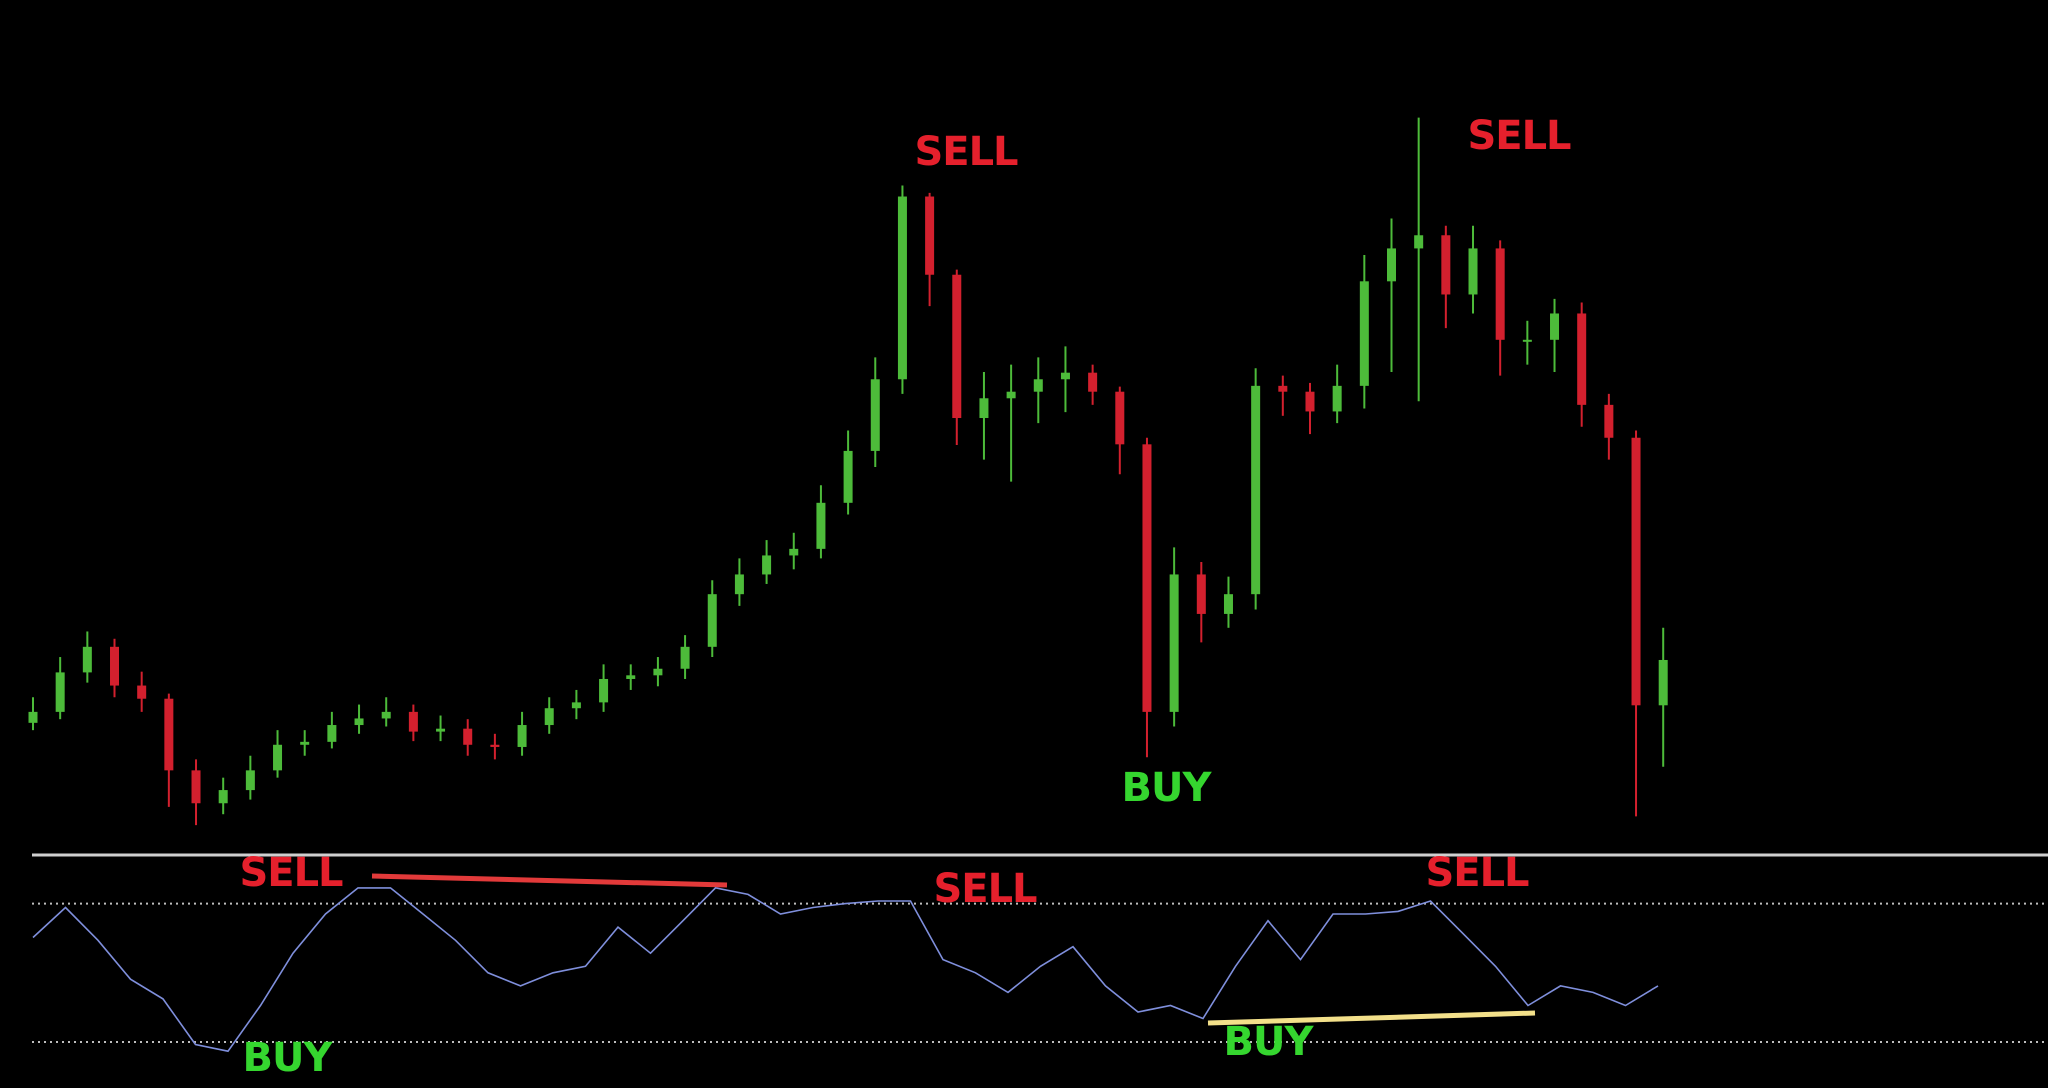  Describe the element at coordinates (845, 970) in the screenshot. I see `oscillator-line` at that location.